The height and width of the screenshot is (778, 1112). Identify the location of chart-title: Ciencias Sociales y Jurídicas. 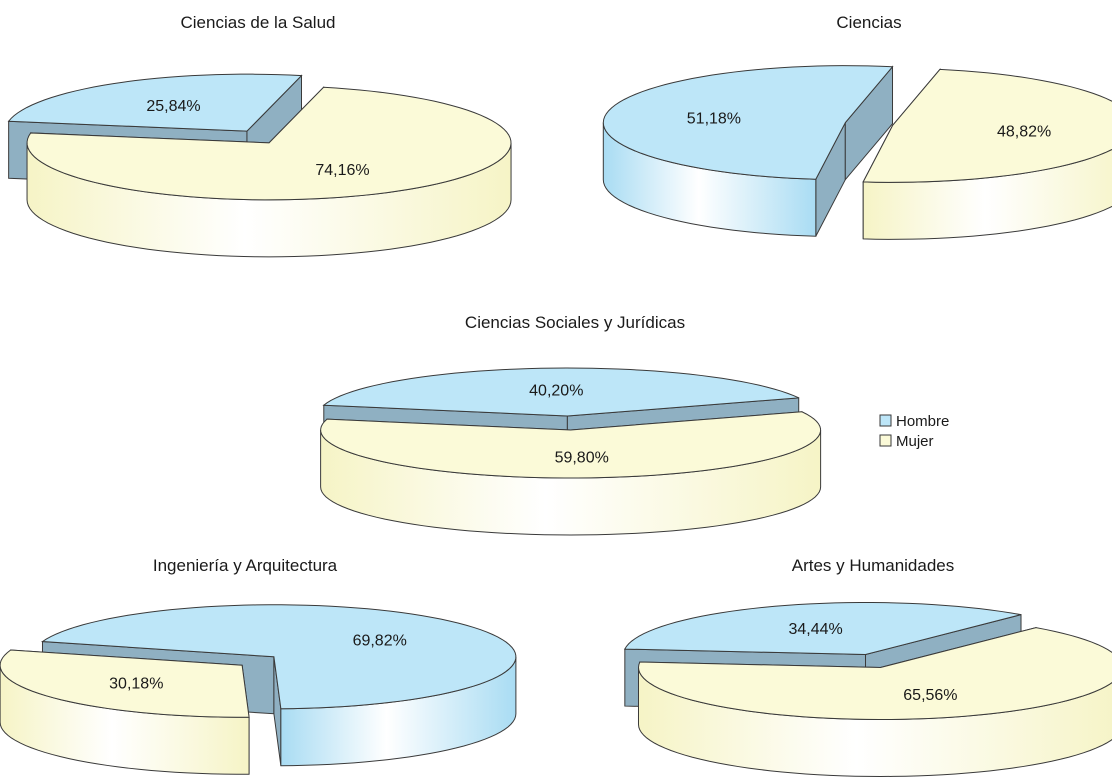
(575, 322).